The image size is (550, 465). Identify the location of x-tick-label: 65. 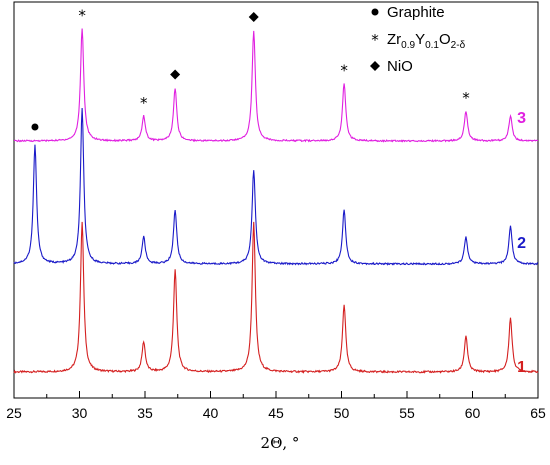
(538, 413).